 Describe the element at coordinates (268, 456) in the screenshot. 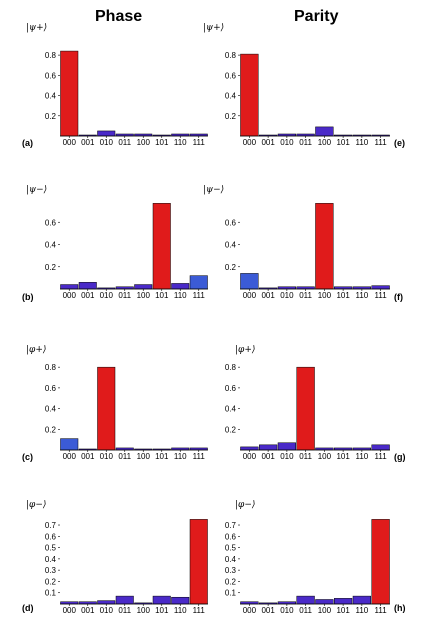

I see `panel-g-xtick-label: 001` at that location.